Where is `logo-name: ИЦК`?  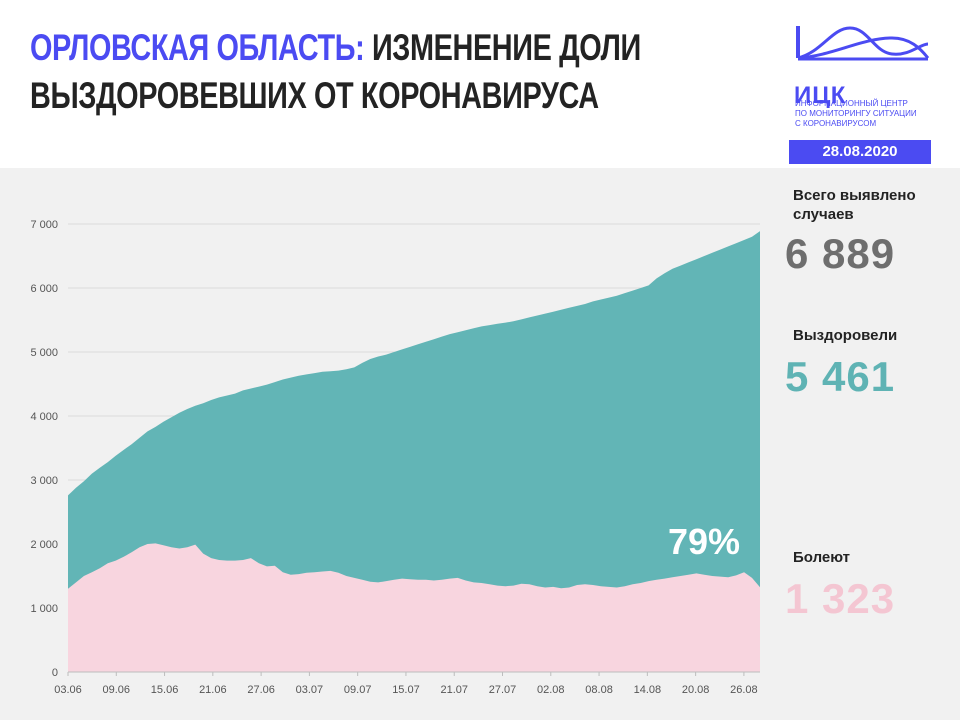
logo-name: ИЦК is located at coordinates (820, 95).